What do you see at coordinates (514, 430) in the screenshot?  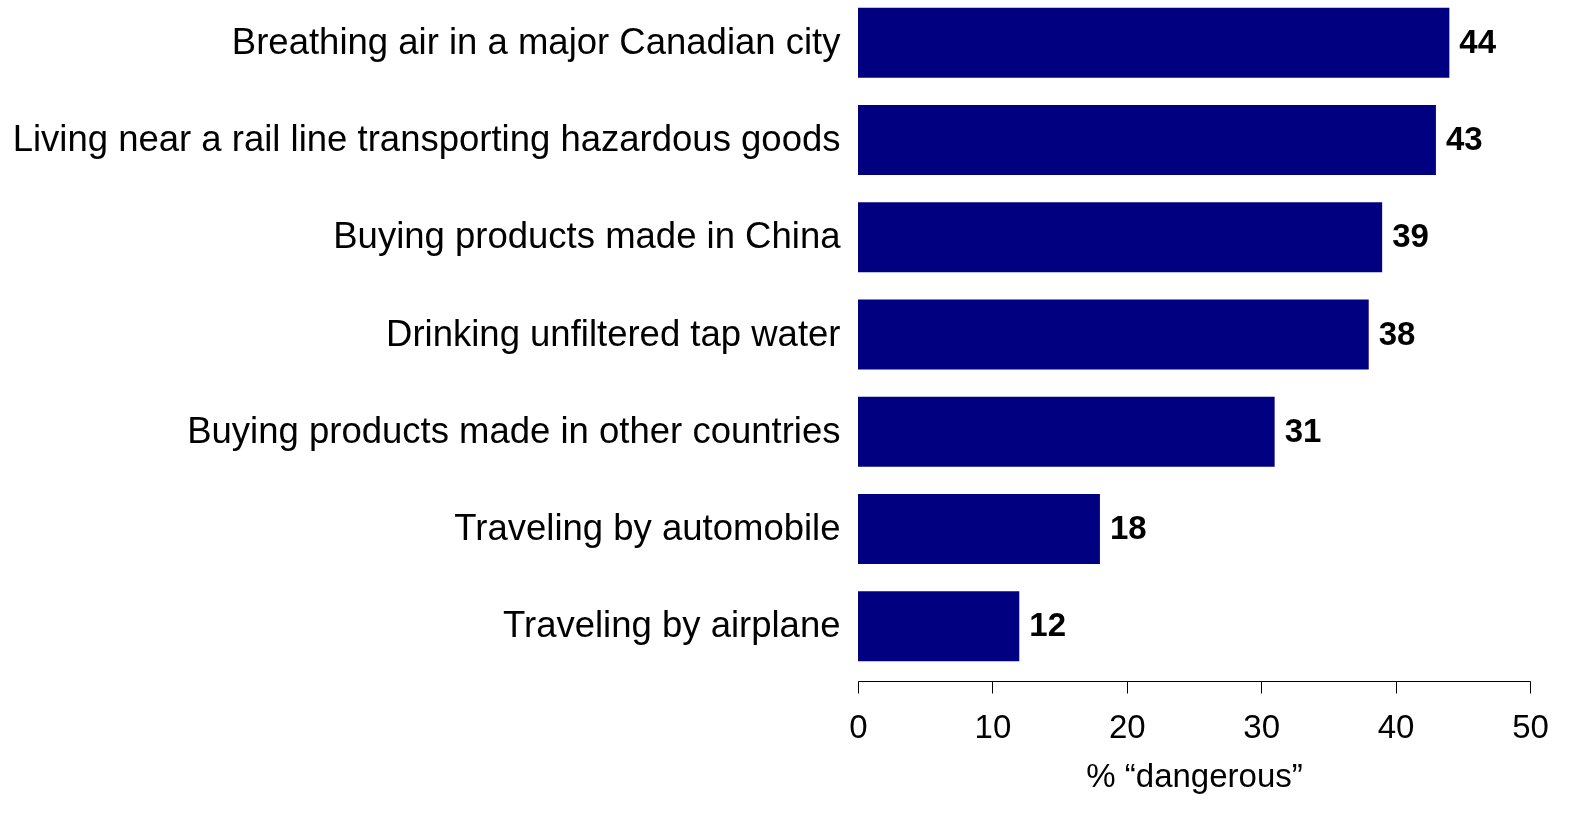 I see `y-tick-label: Buying products made in other countries` at bounding box center [514, 430].